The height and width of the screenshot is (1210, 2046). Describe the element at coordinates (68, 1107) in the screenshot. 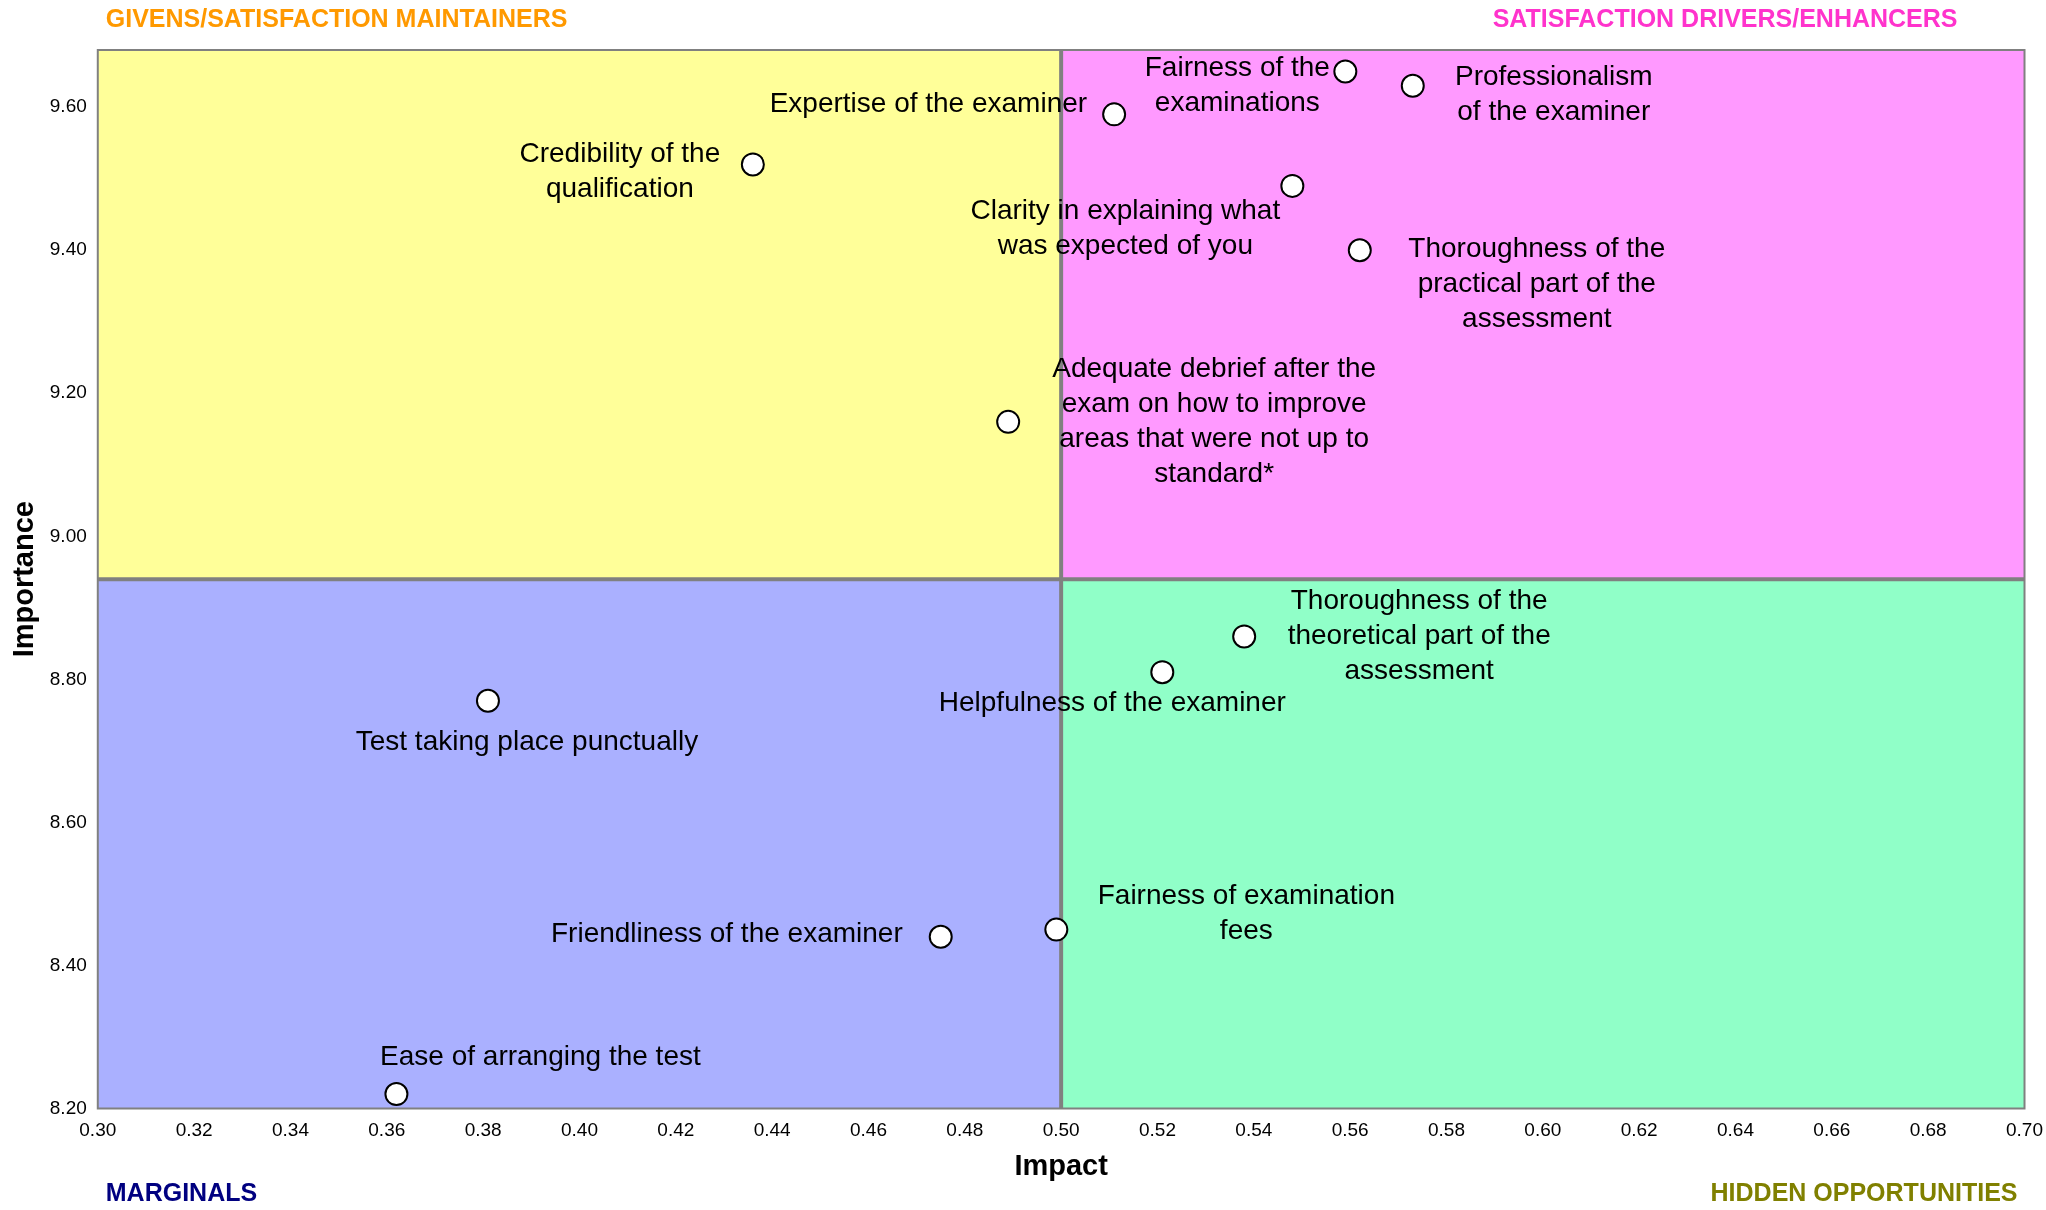

I see `y-tick-label: 8.20` at that location.